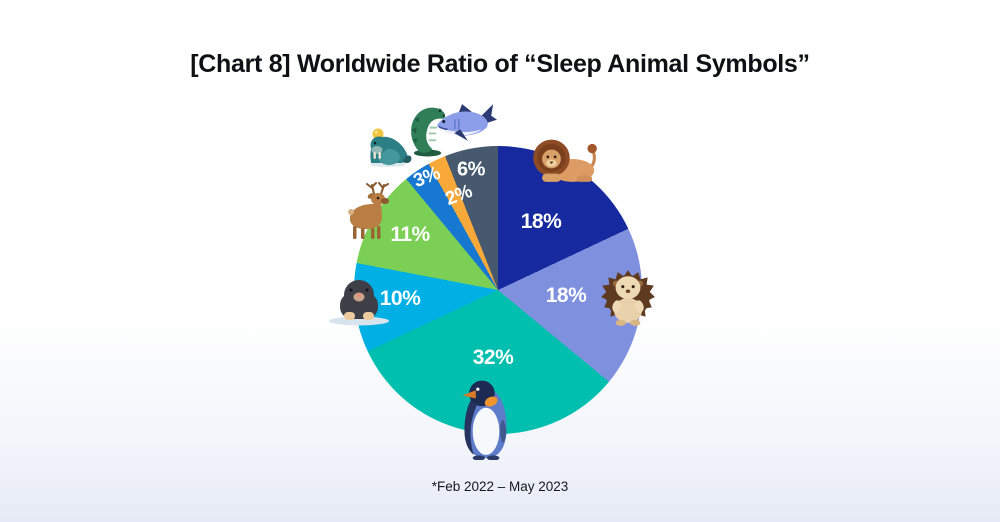  I want to click on lion-icon, so click(565, 160).